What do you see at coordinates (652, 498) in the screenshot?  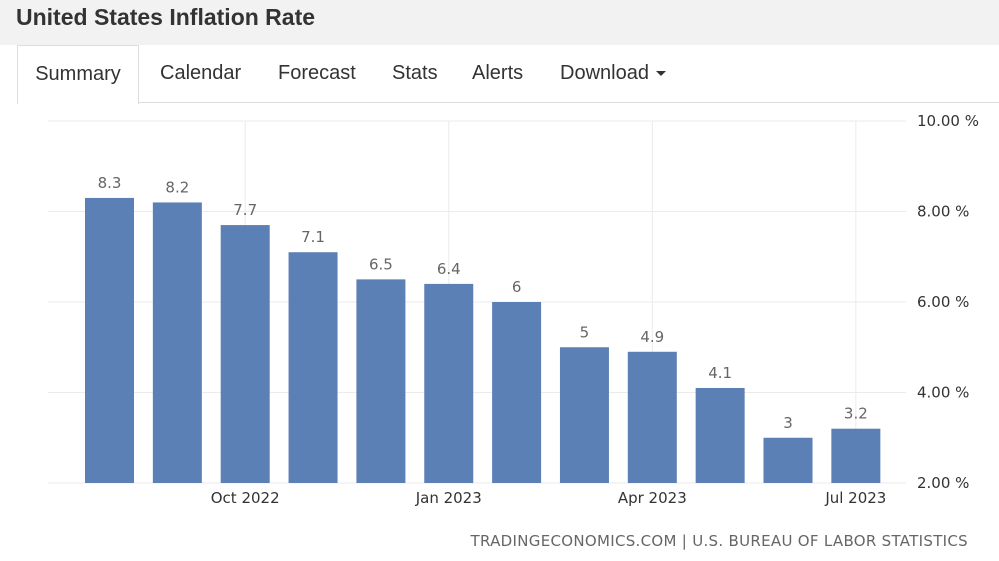 I see `x-tick-label: Apr 2023` at bounding box center [652, 498].